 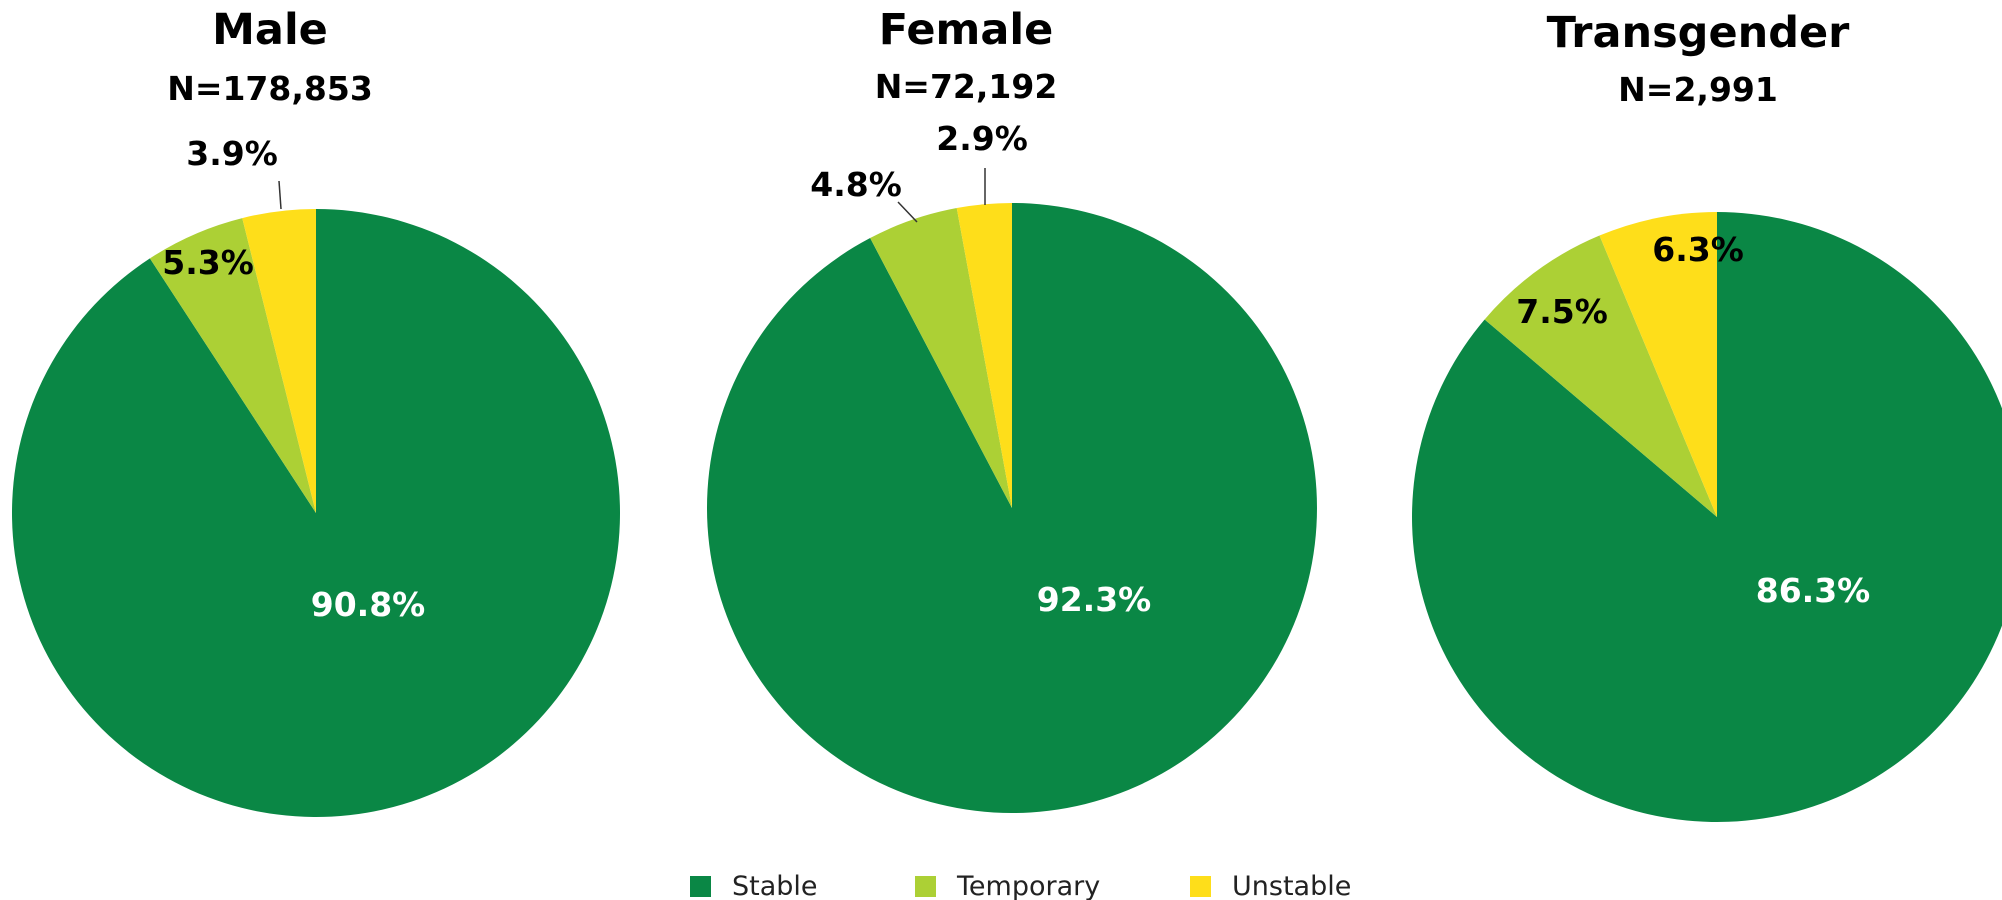 I want to click on legend-item-temporary: Temporary, so click(x=1007, y=885).